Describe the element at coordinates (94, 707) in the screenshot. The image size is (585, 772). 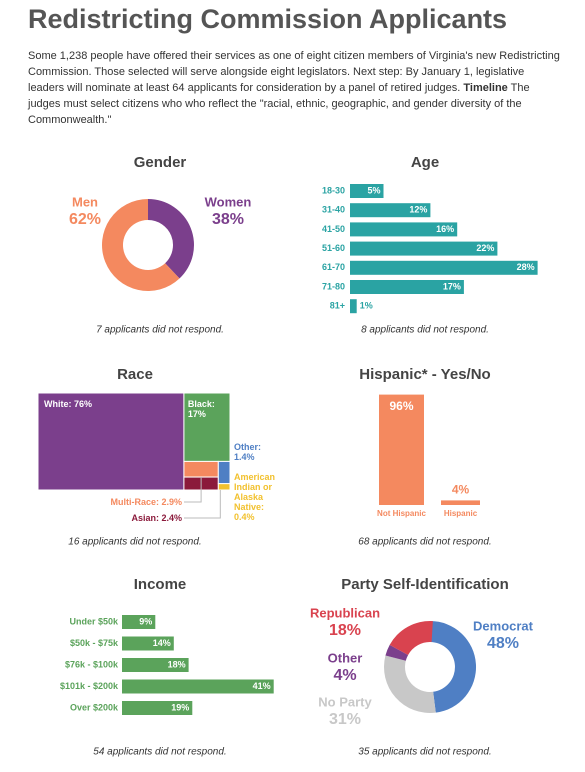
I see `category-label: Over $200k` at that location.